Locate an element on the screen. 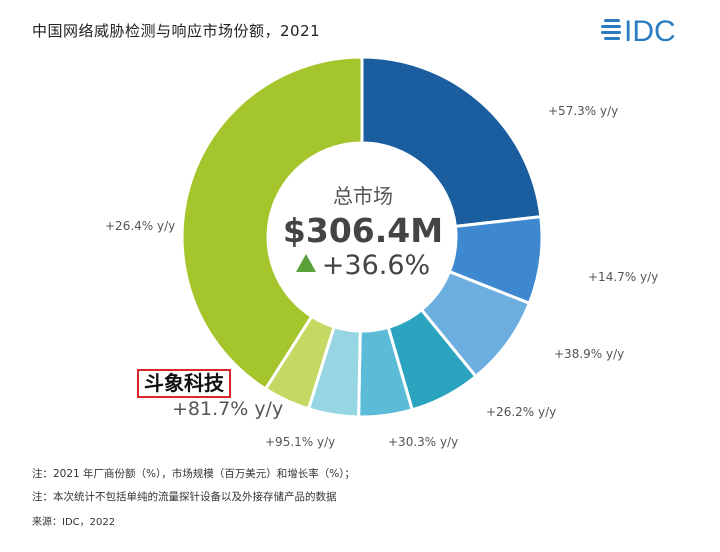 The height and width of the screenshot is (552, 720). idc-logo: IDC is located at coordinates (638, 30).